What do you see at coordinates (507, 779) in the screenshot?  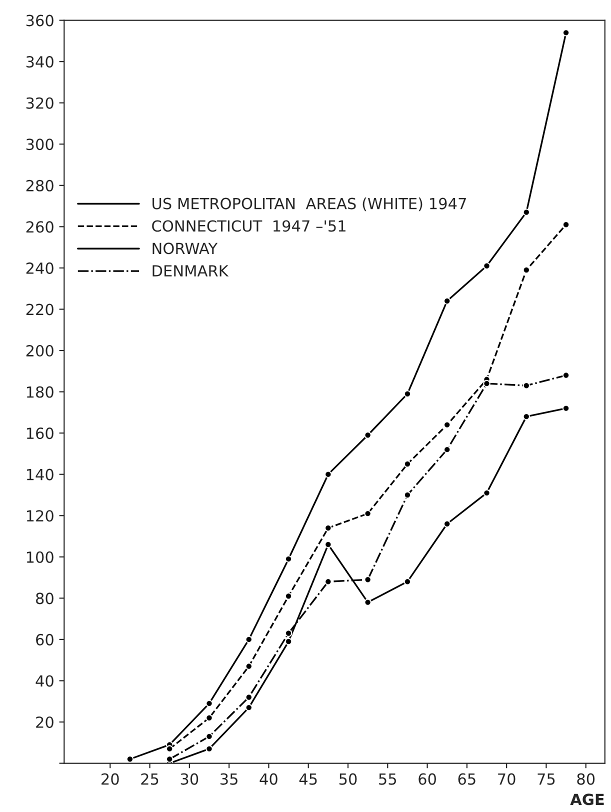 I see `x-tick-label: 70` at bounding box center [507, 779].